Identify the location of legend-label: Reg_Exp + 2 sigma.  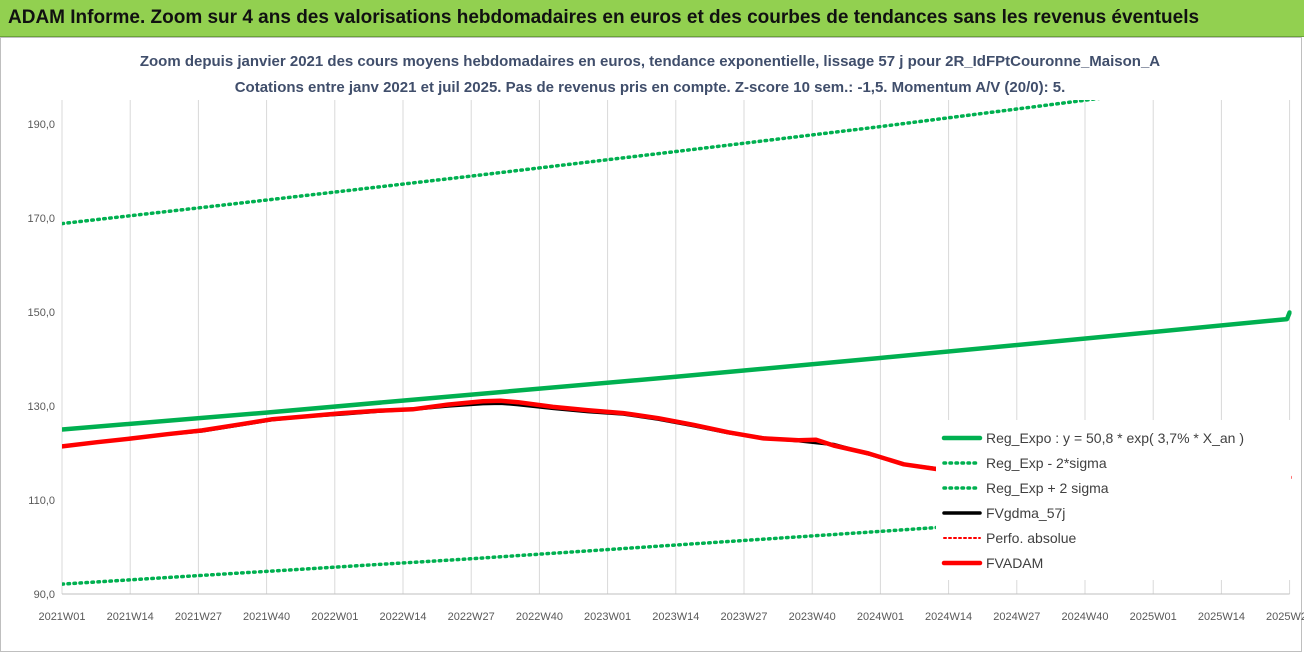
(1047, 488).